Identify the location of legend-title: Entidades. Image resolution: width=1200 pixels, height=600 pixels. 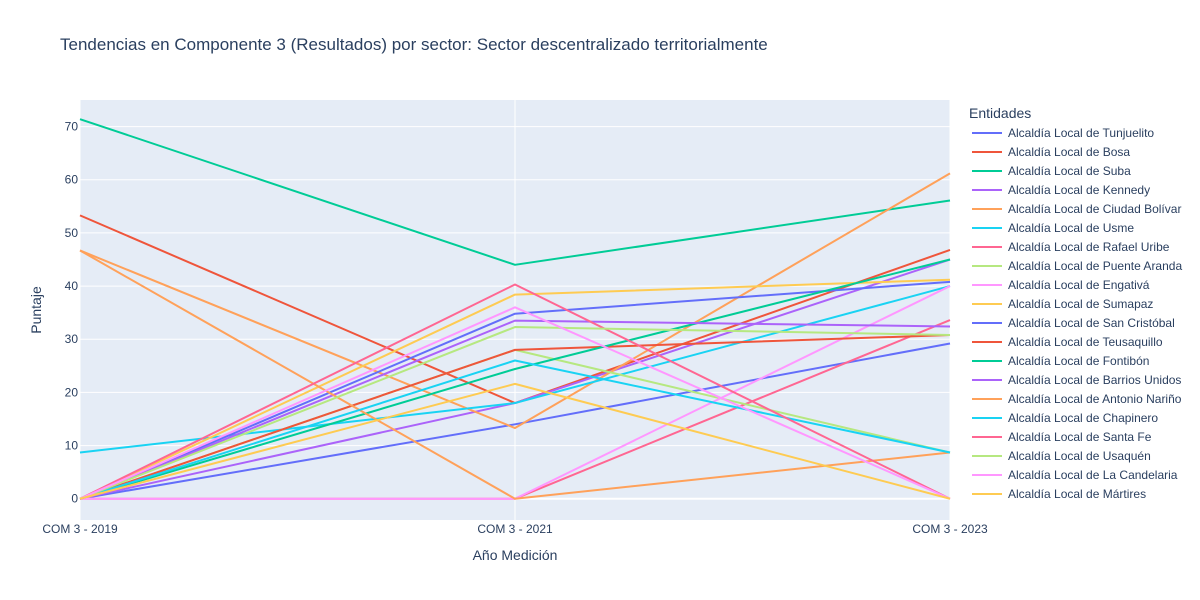
(1000, 113).